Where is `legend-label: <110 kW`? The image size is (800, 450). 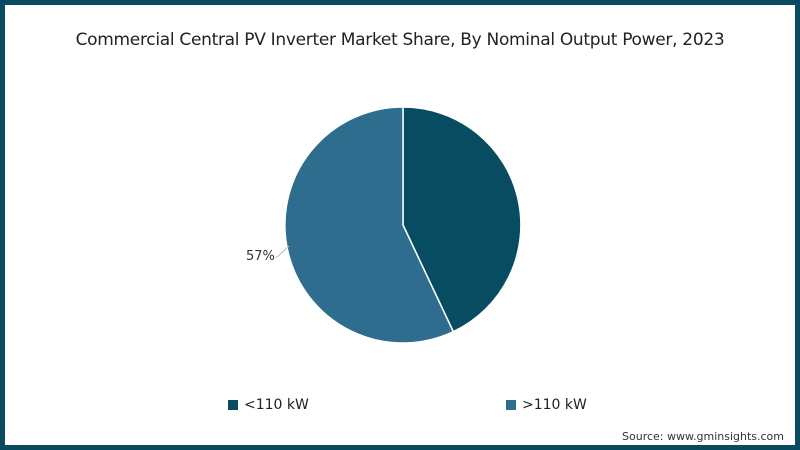
legend-label: <110 kW is located at coordinates (276, 405).